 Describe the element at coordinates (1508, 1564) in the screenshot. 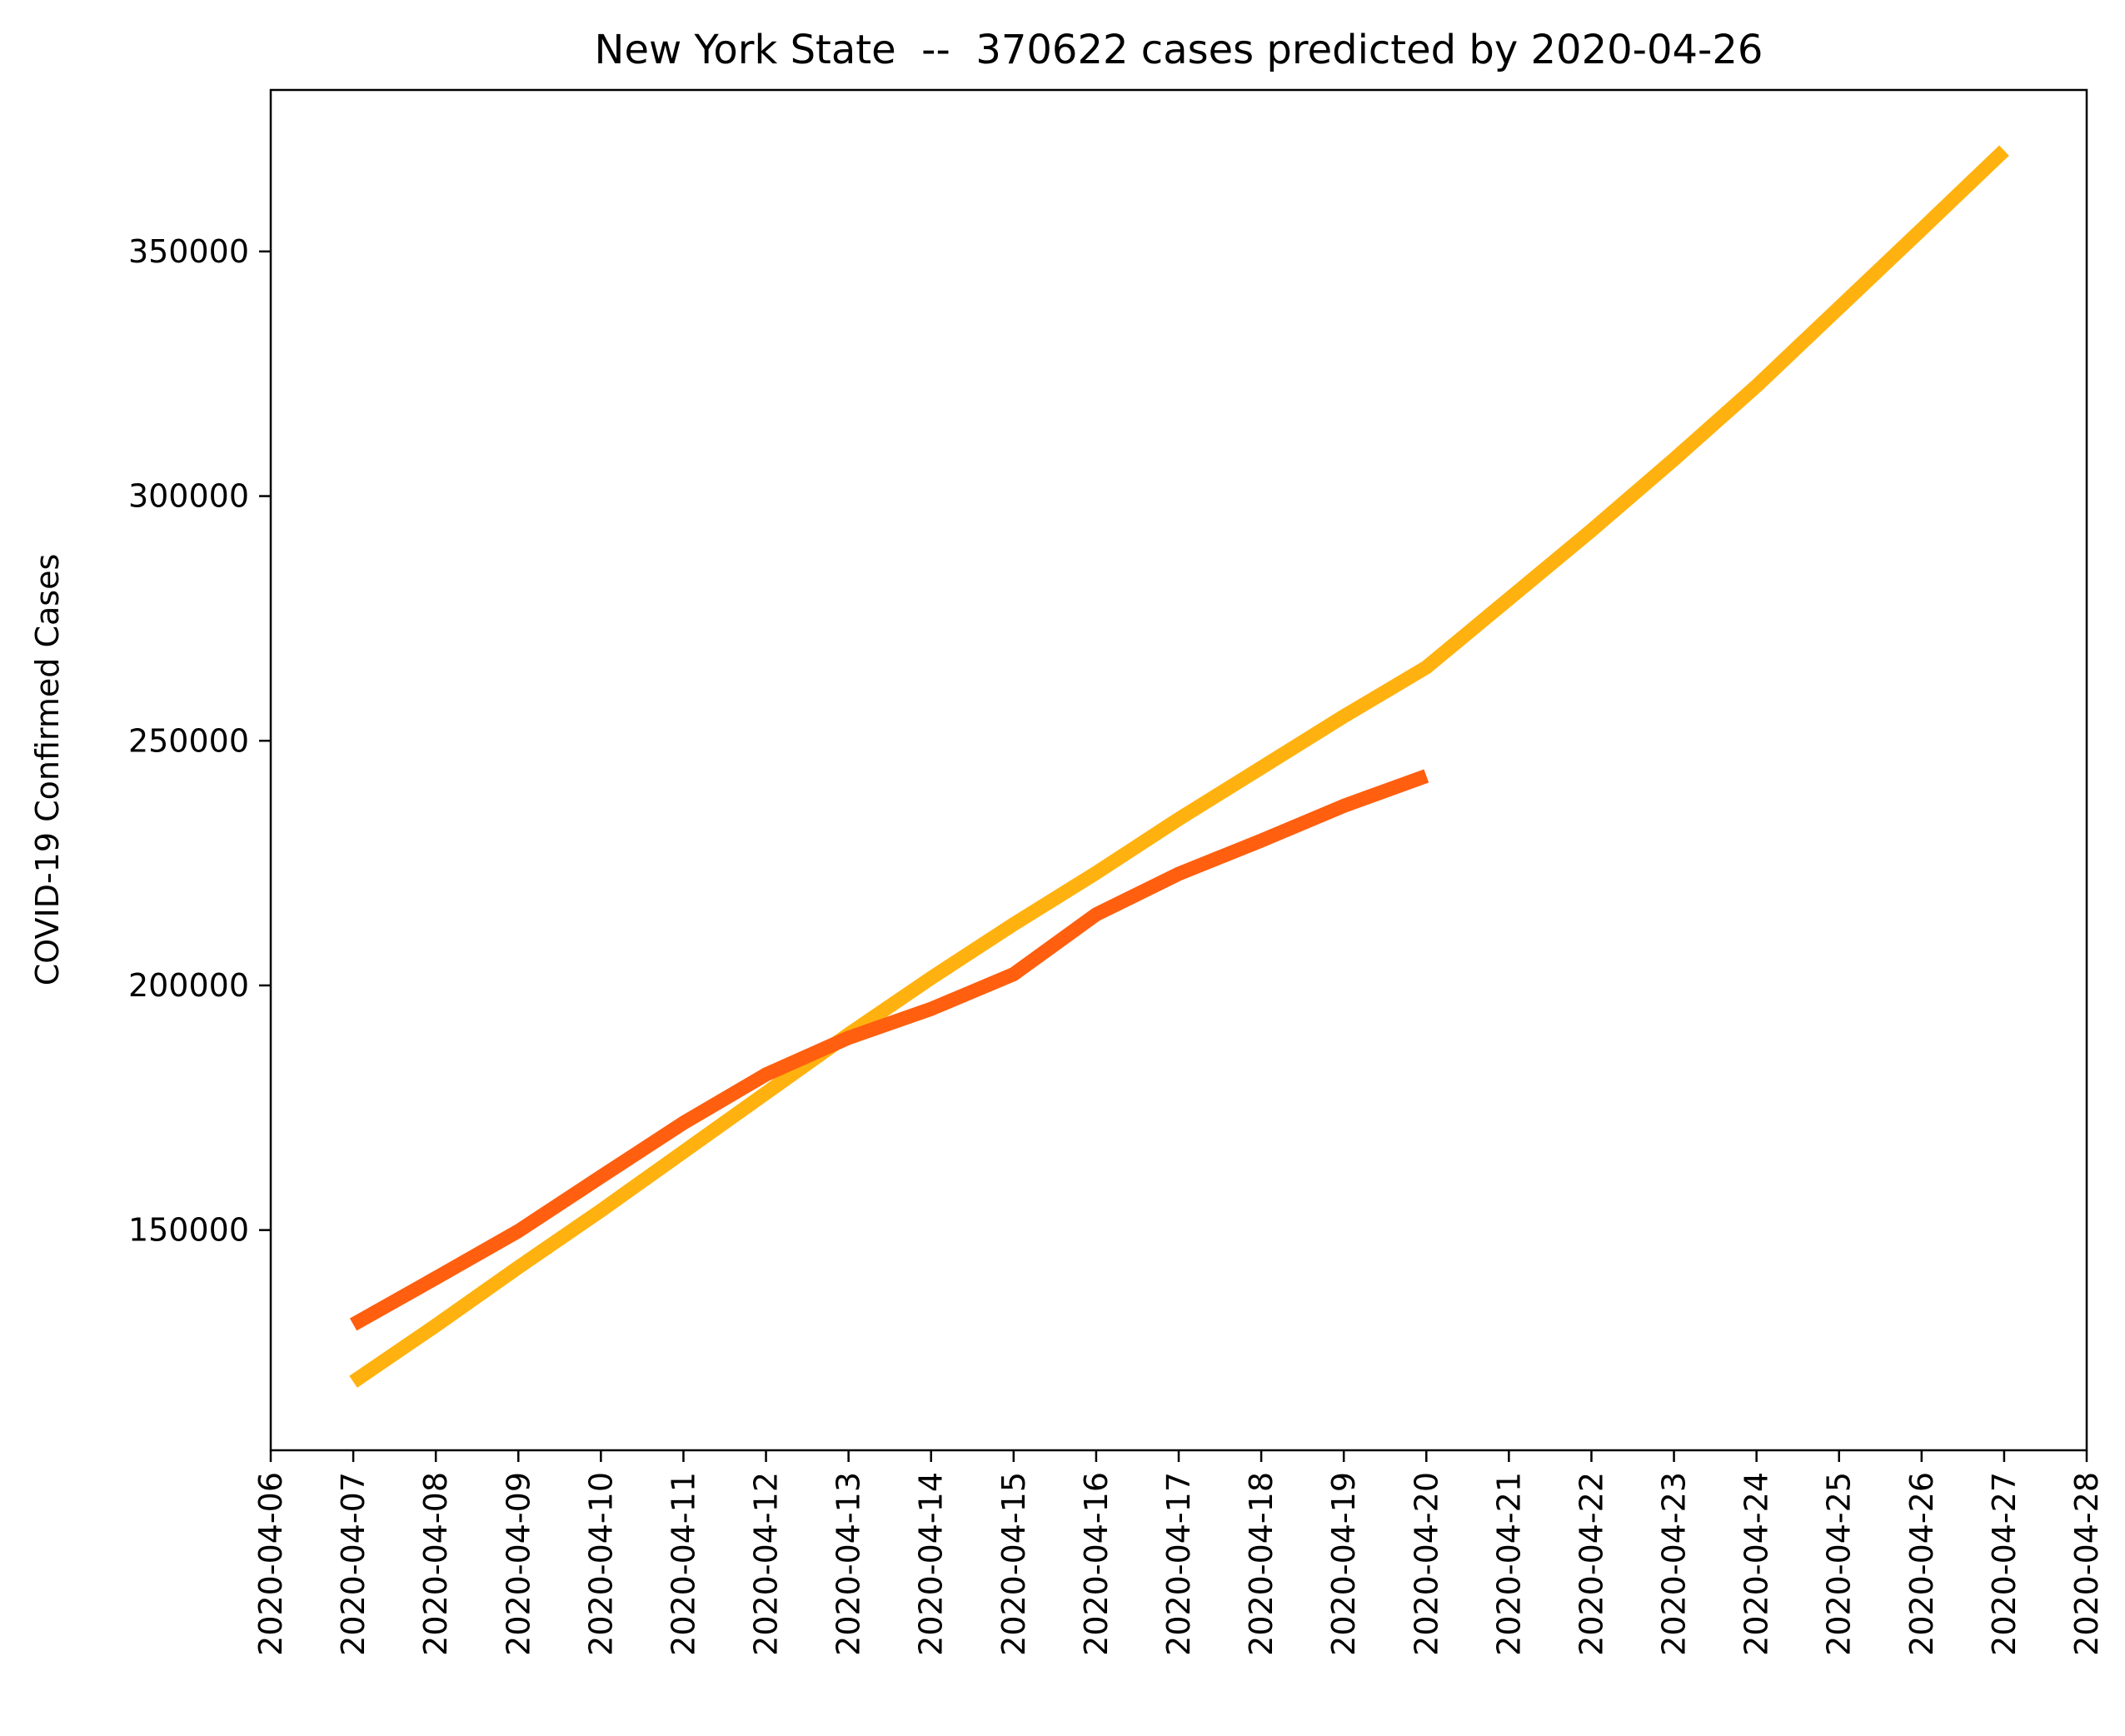

I see `x-tick-label: 2020-04-21` at that location.